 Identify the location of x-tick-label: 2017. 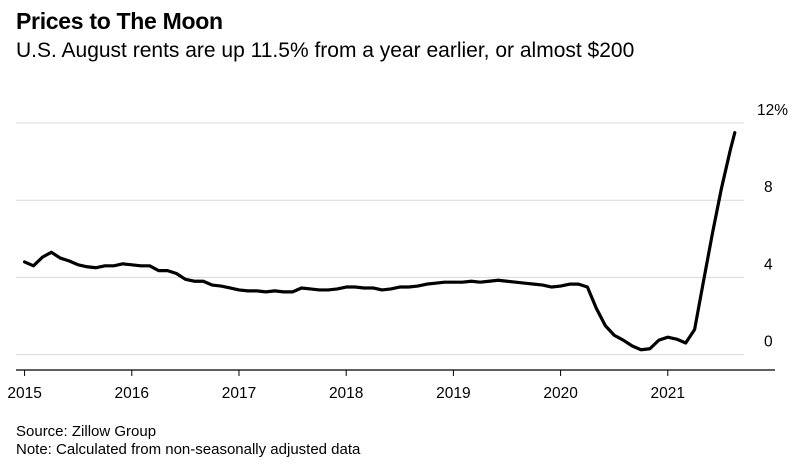
(239, 393).